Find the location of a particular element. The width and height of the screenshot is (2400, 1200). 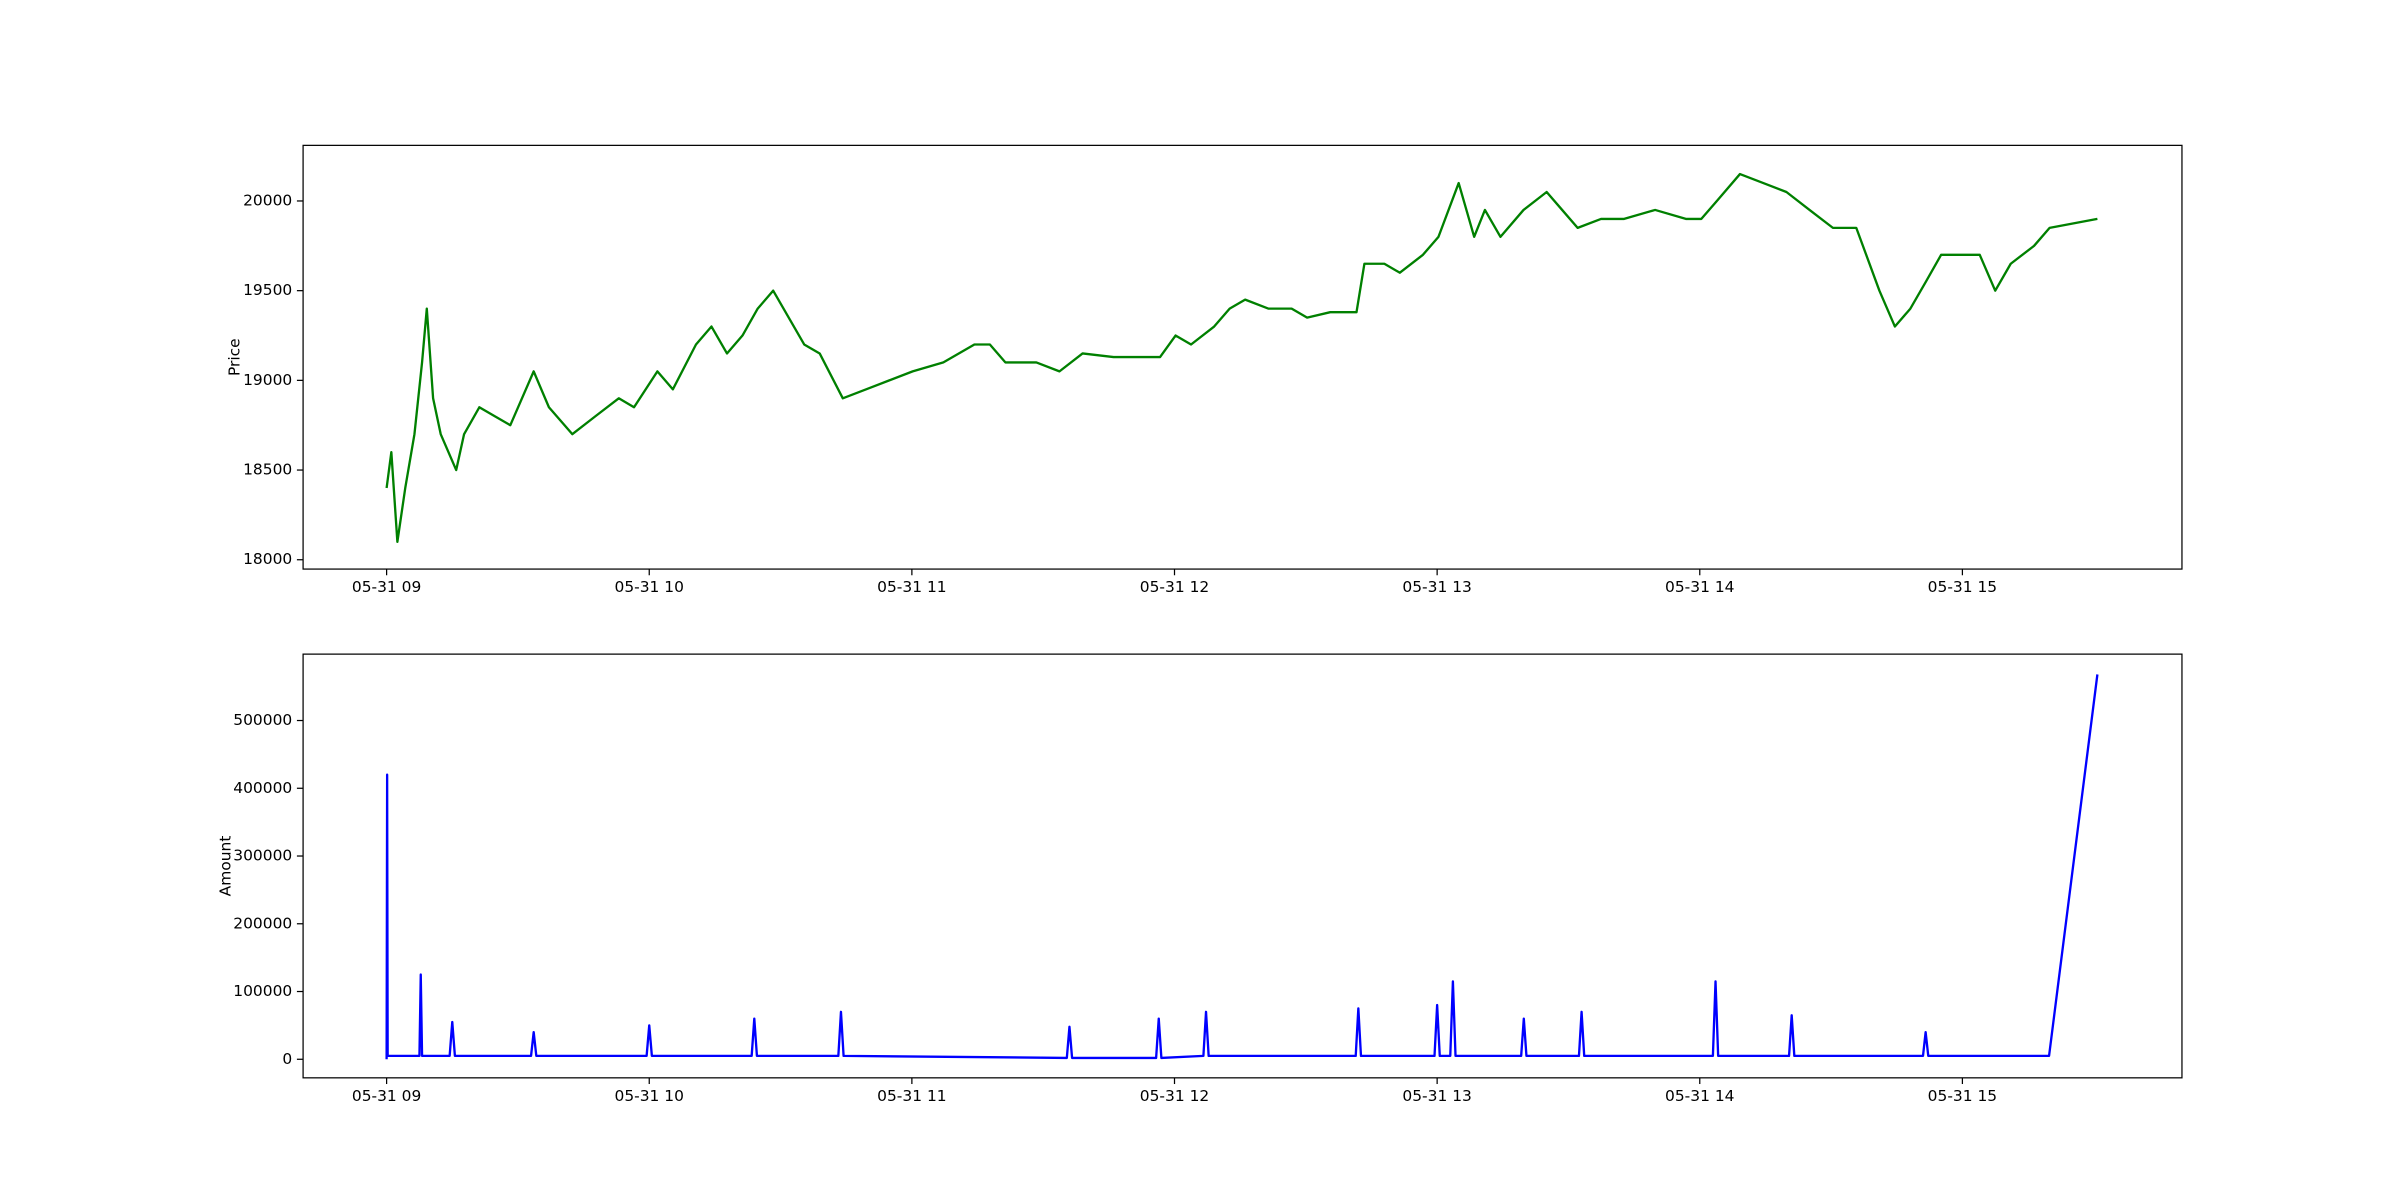

y-tick-label: 0 is located at coordinates (287, 1059).